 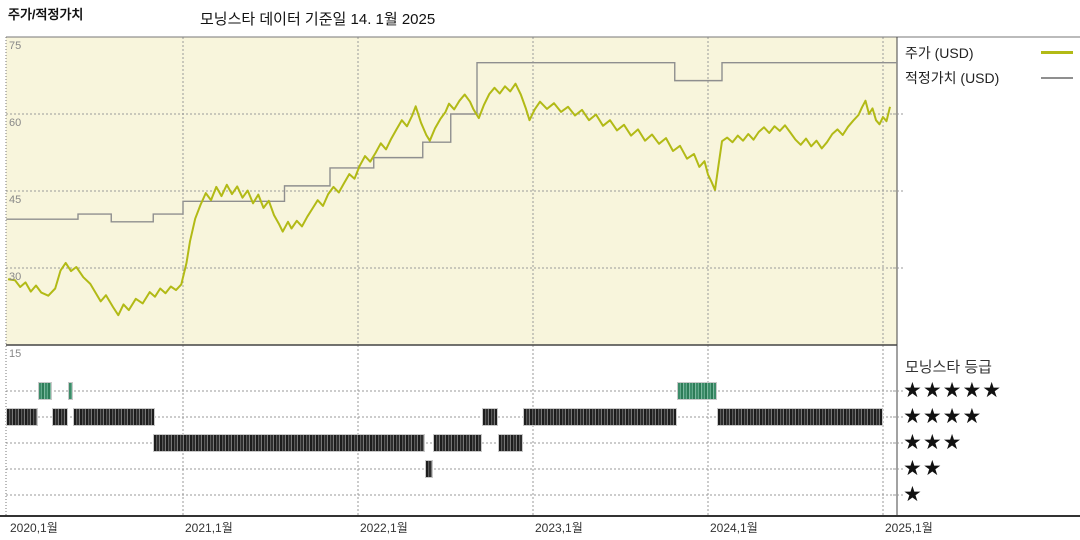 What do you see at coordinates (15, 46) in the screenshot?
I see `y-axis-tick-label: 75` at bounding box center [15, 46].